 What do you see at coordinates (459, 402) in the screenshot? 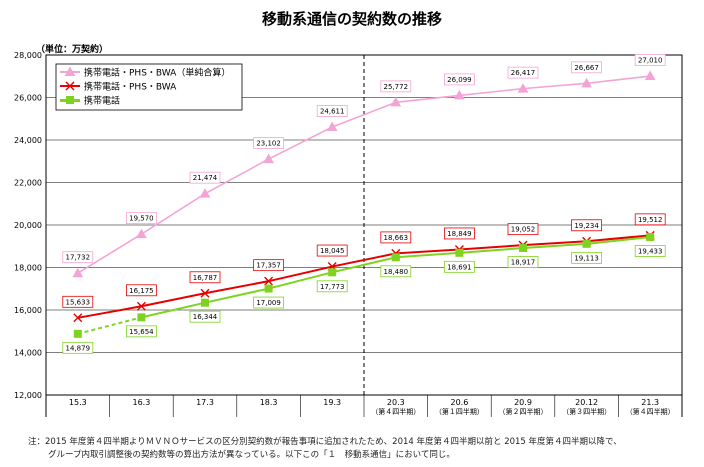
I see `x-tick-label: 20.6` at bounding box center [459, 402].